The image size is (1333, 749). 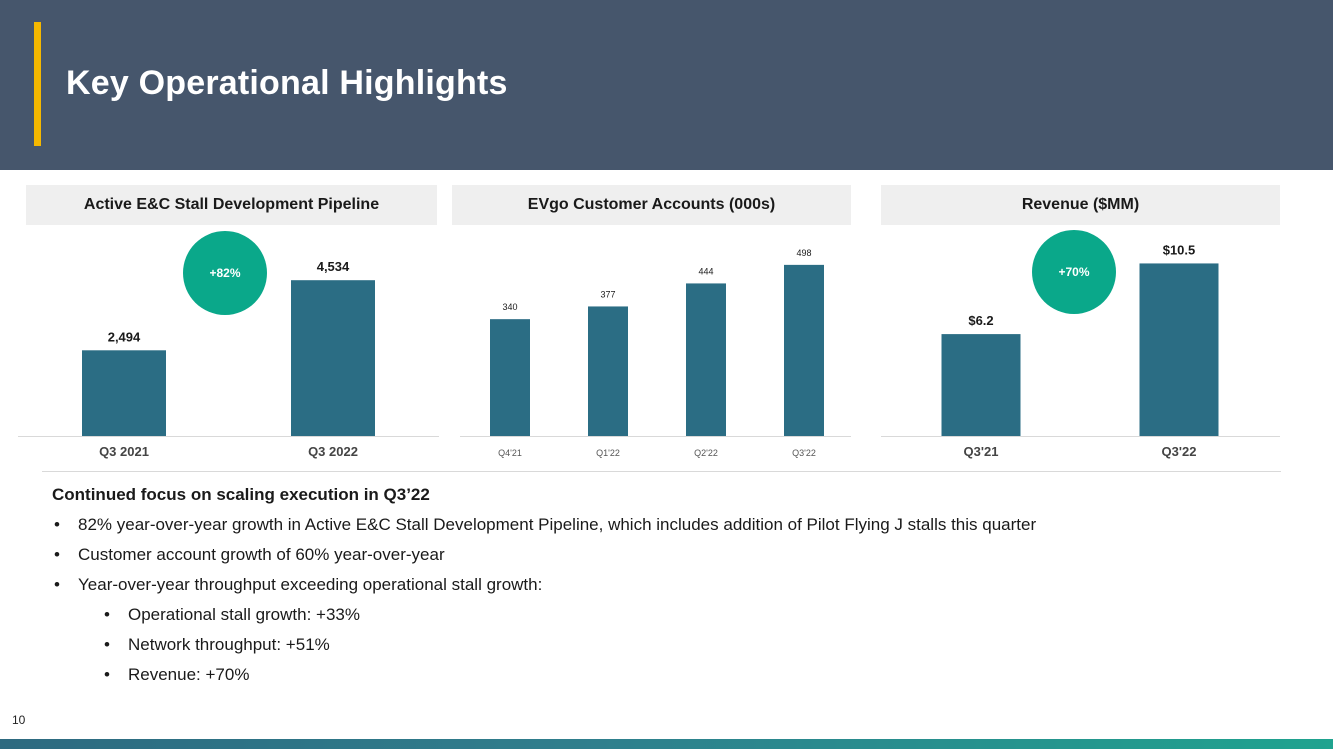 What do you see at coordinates (287, 83) in the screenshot?
I see `slide-title: Key Operational Highlights` at bounding box center [287, 83].